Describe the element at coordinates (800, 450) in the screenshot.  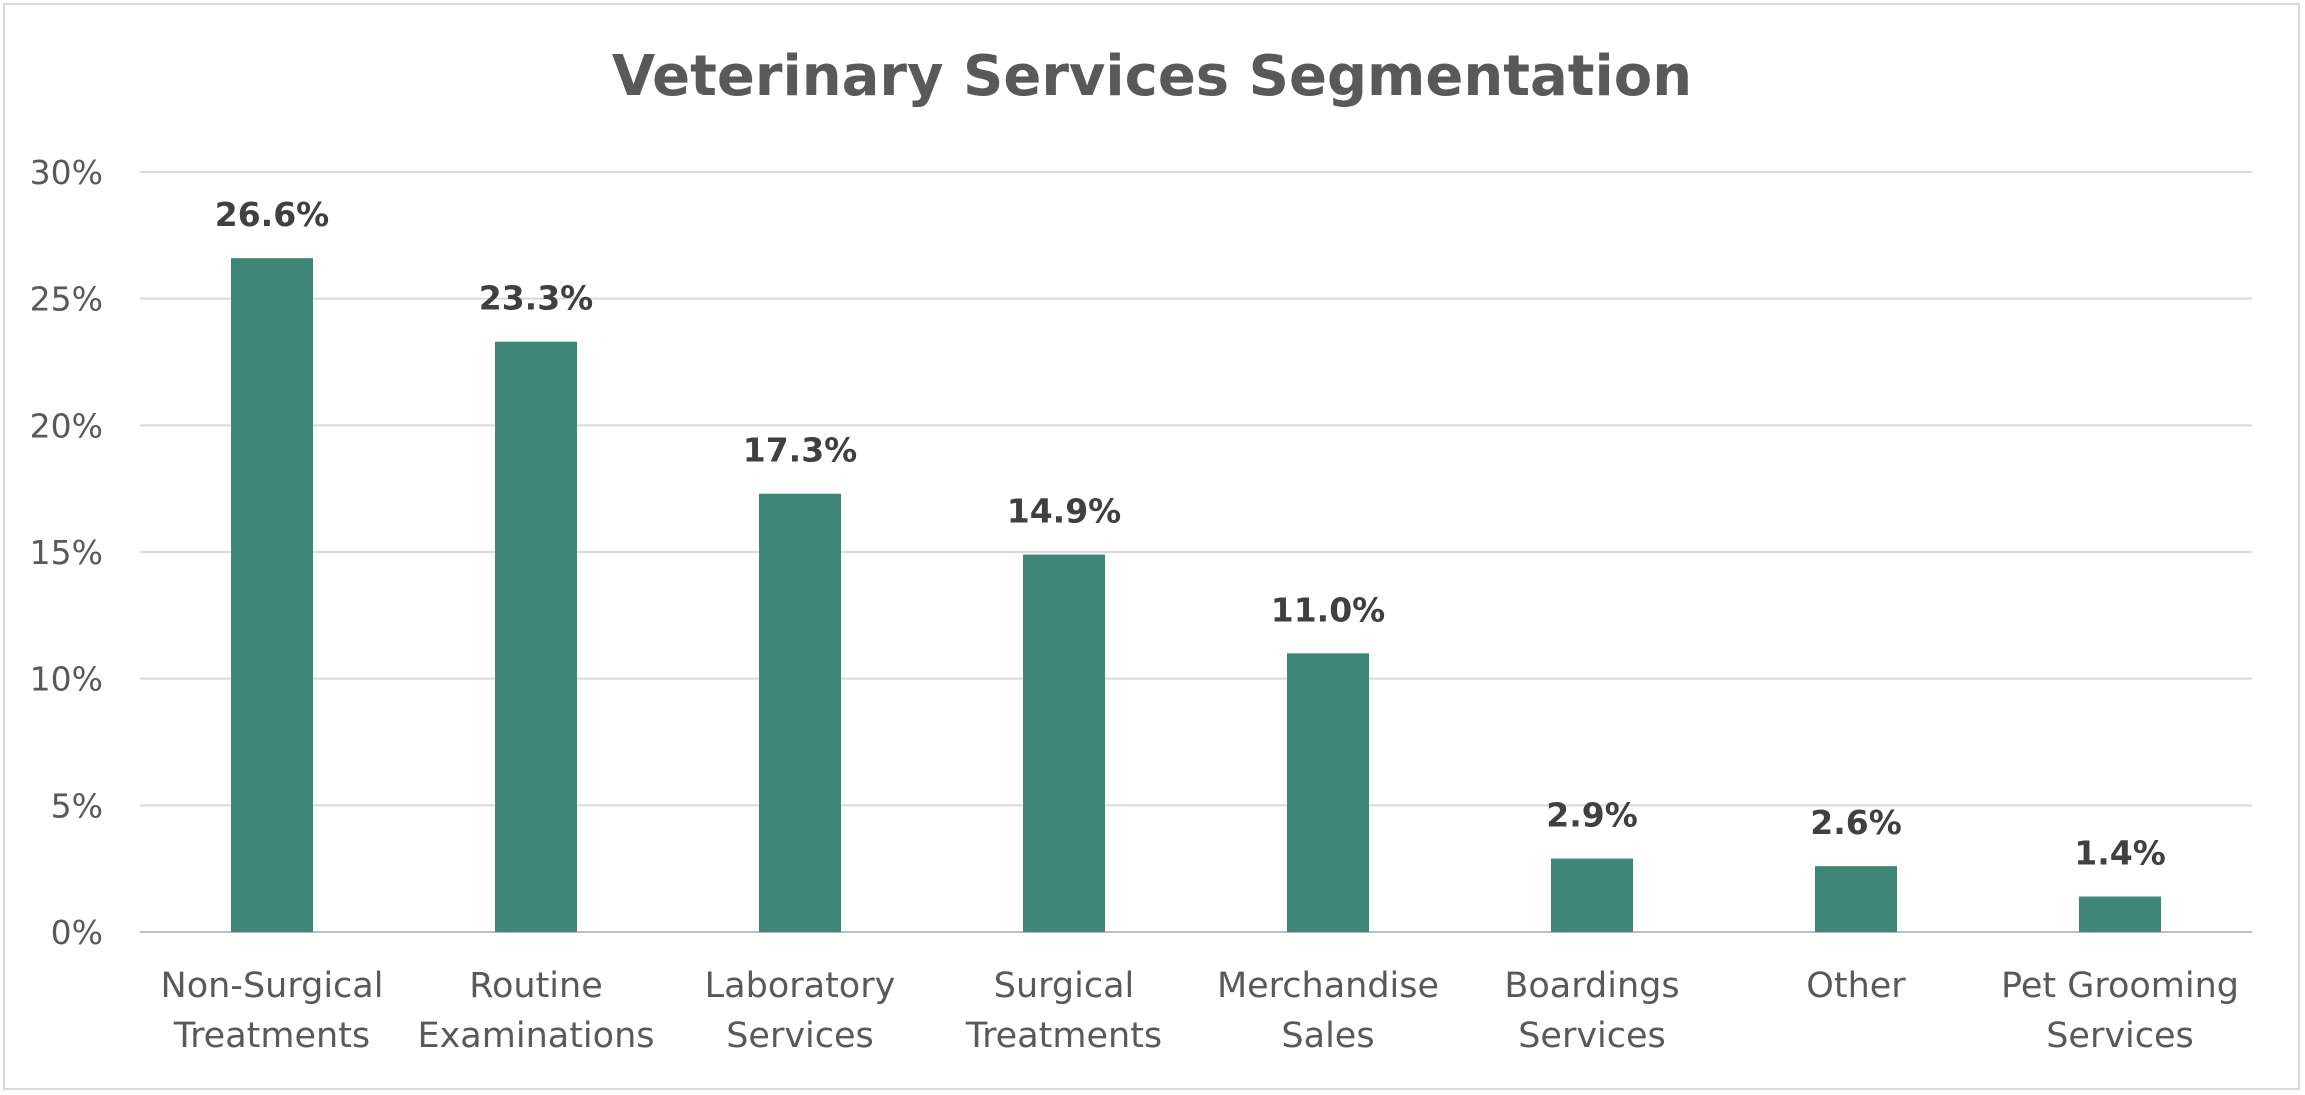
I see `data-label: 17.3%` at that location.